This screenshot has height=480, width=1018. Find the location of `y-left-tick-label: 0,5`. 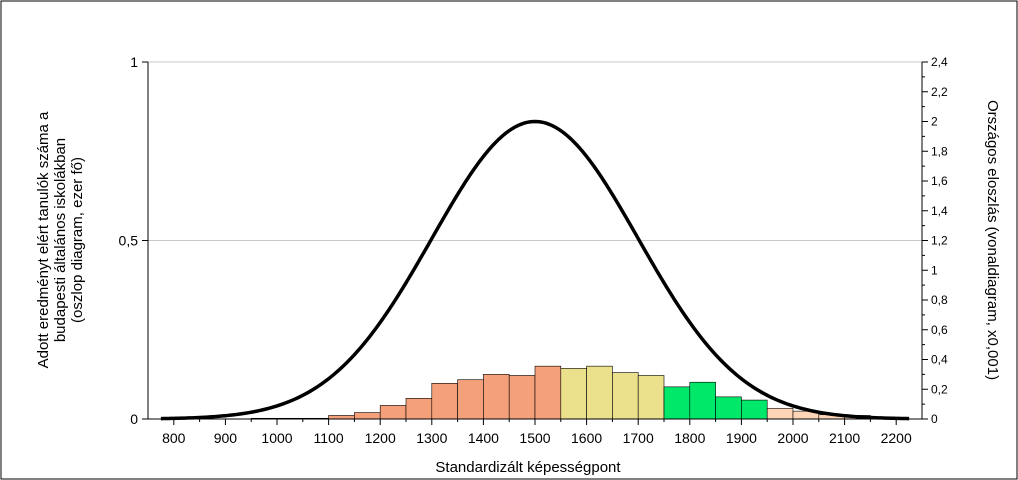

y-left-tick-label: 0,5 is located at coordinates (129, 241).